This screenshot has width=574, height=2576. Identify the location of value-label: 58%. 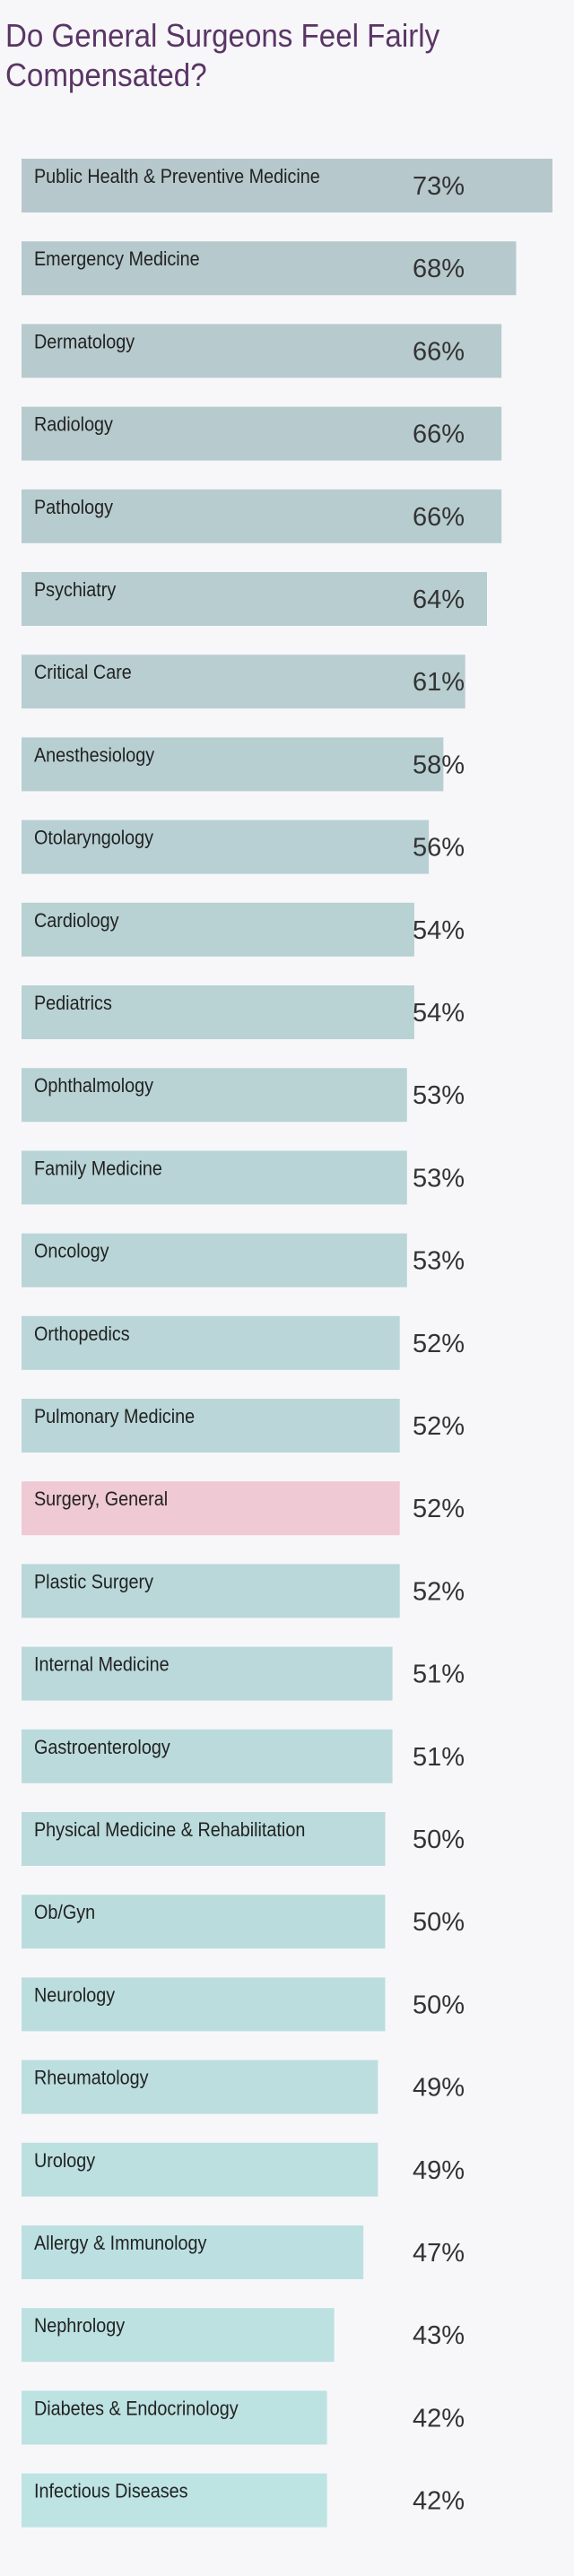
(439, 764).